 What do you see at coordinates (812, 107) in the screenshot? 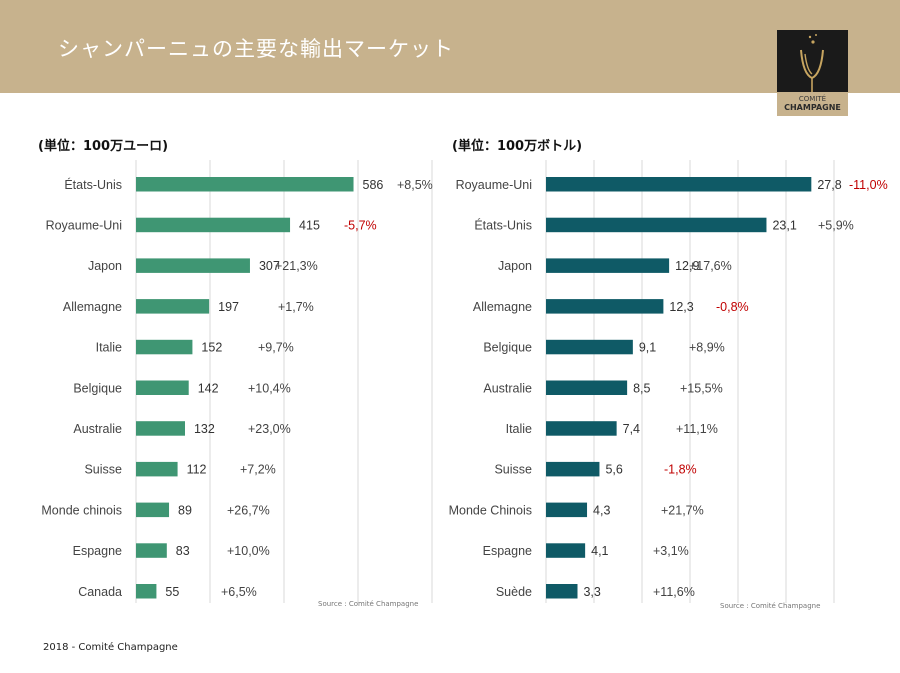
I see `logo-line-2: CHAMPAGNE` at bounding box center [812, 107].